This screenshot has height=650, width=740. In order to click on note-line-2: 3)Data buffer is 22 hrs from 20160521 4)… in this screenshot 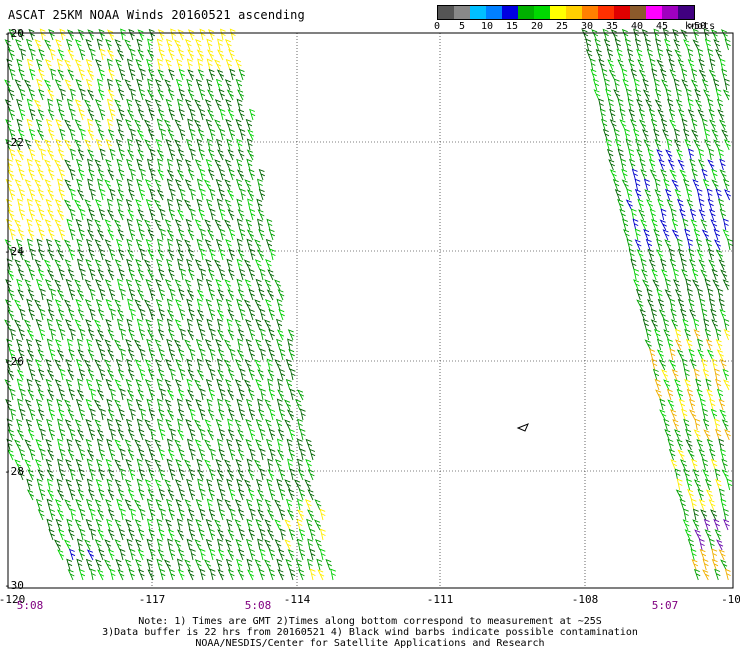, I will do `click(370, 632)`.